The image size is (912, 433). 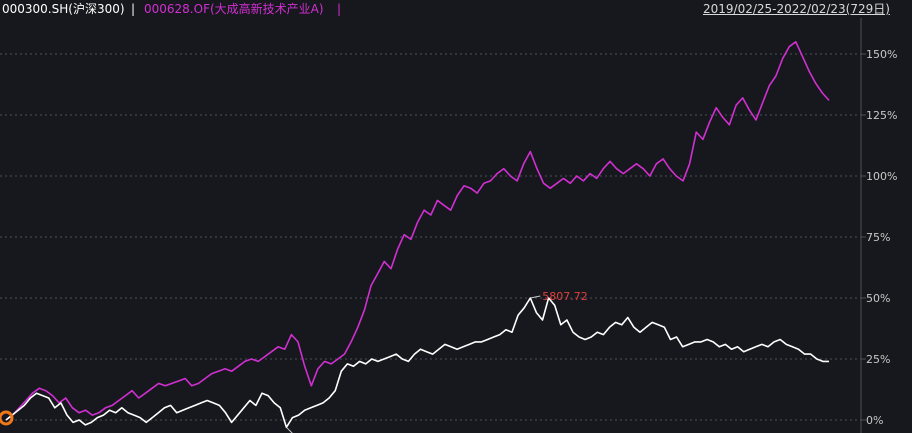 What do you see at coordinates (881, 115) in the screenshot?
I see `y-tick-label: 125%` at bounding box center [881, 115].